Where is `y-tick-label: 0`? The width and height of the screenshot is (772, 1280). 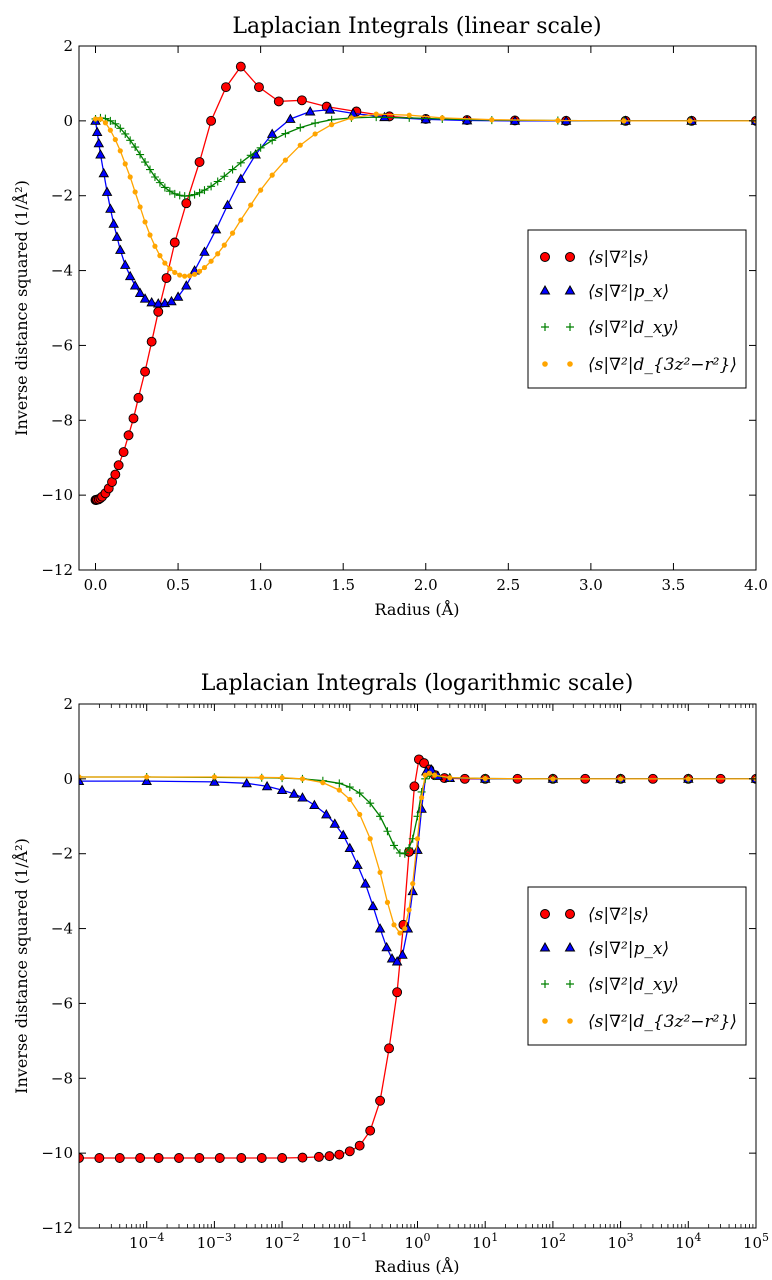
y-tick-label: 0 is located at coordinates (68, 121).